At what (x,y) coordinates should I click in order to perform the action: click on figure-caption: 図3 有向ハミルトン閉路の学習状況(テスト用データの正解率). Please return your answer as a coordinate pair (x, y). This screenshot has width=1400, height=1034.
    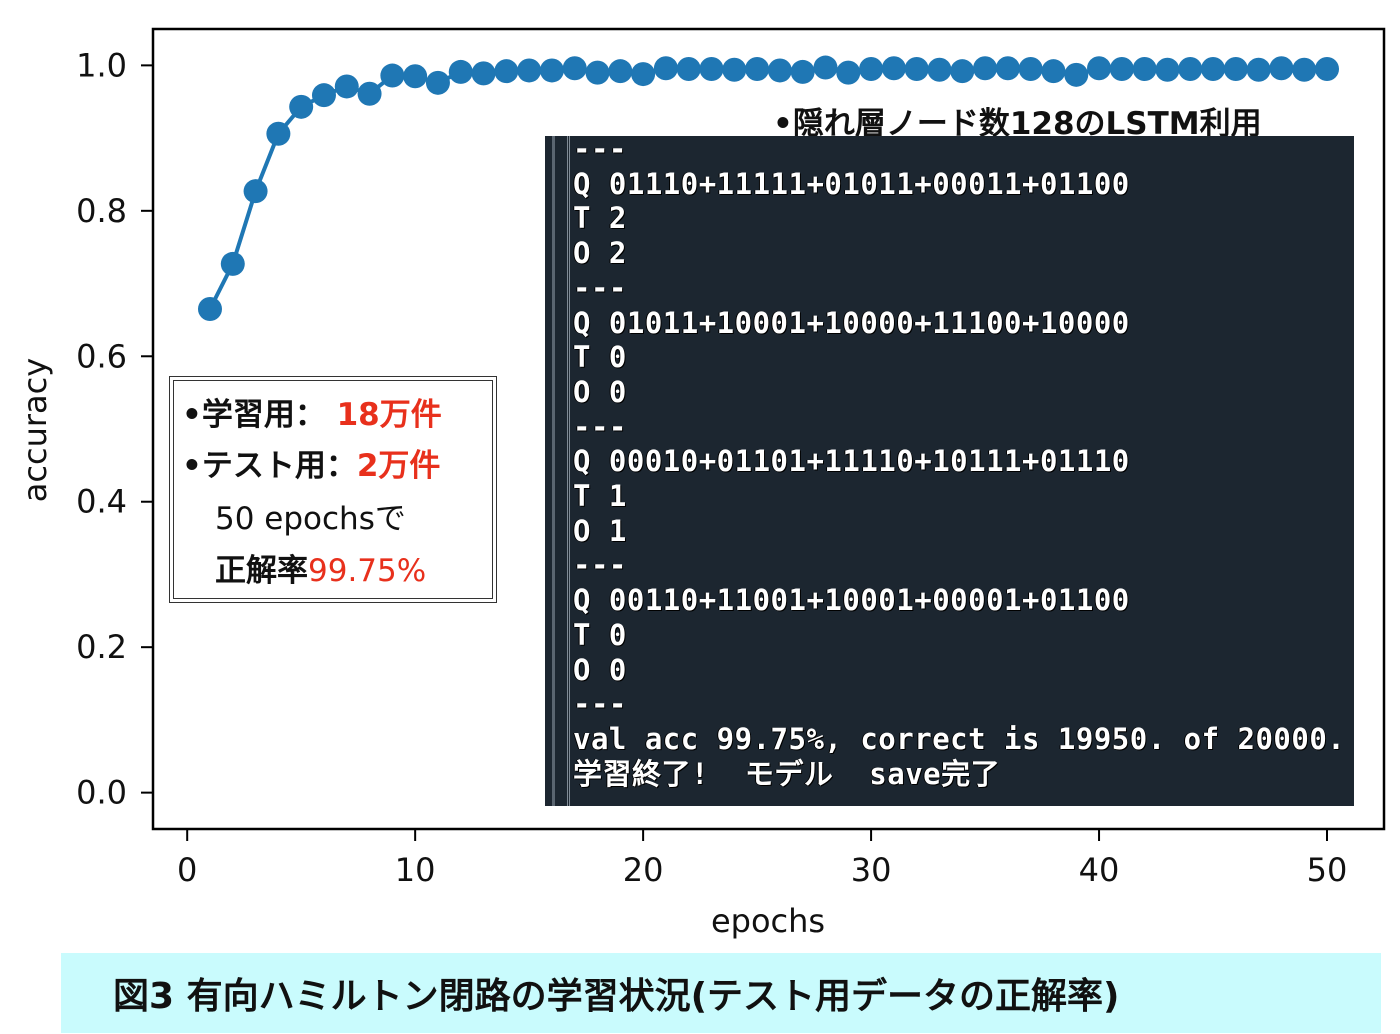
    Looking at the image, I should click on (616, 996).